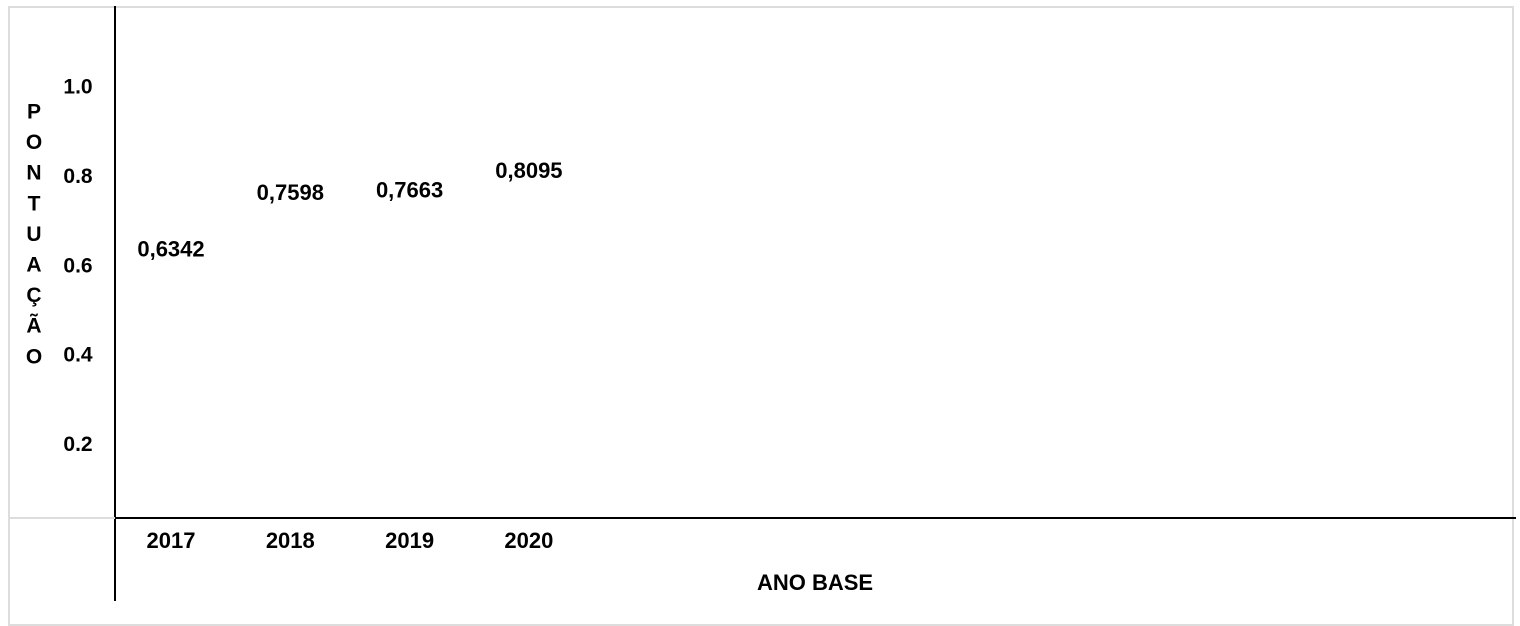  I want to click on y-tick-label: 0.4, so click(78, 355).